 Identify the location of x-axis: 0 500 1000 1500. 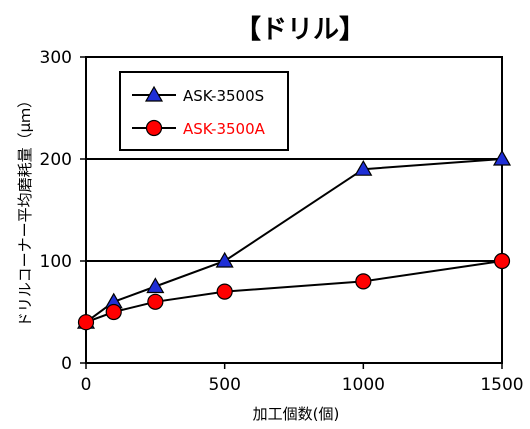
(302, 379).